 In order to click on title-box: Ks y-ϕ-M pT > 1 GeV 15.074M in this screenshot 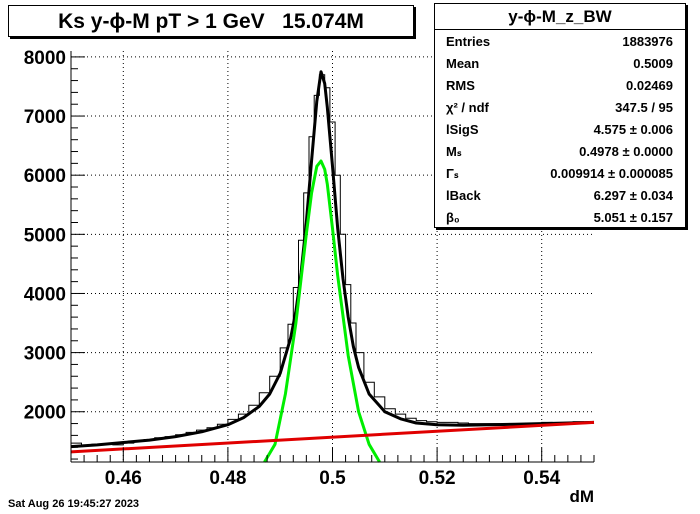, I will do `click(211, 21)`.